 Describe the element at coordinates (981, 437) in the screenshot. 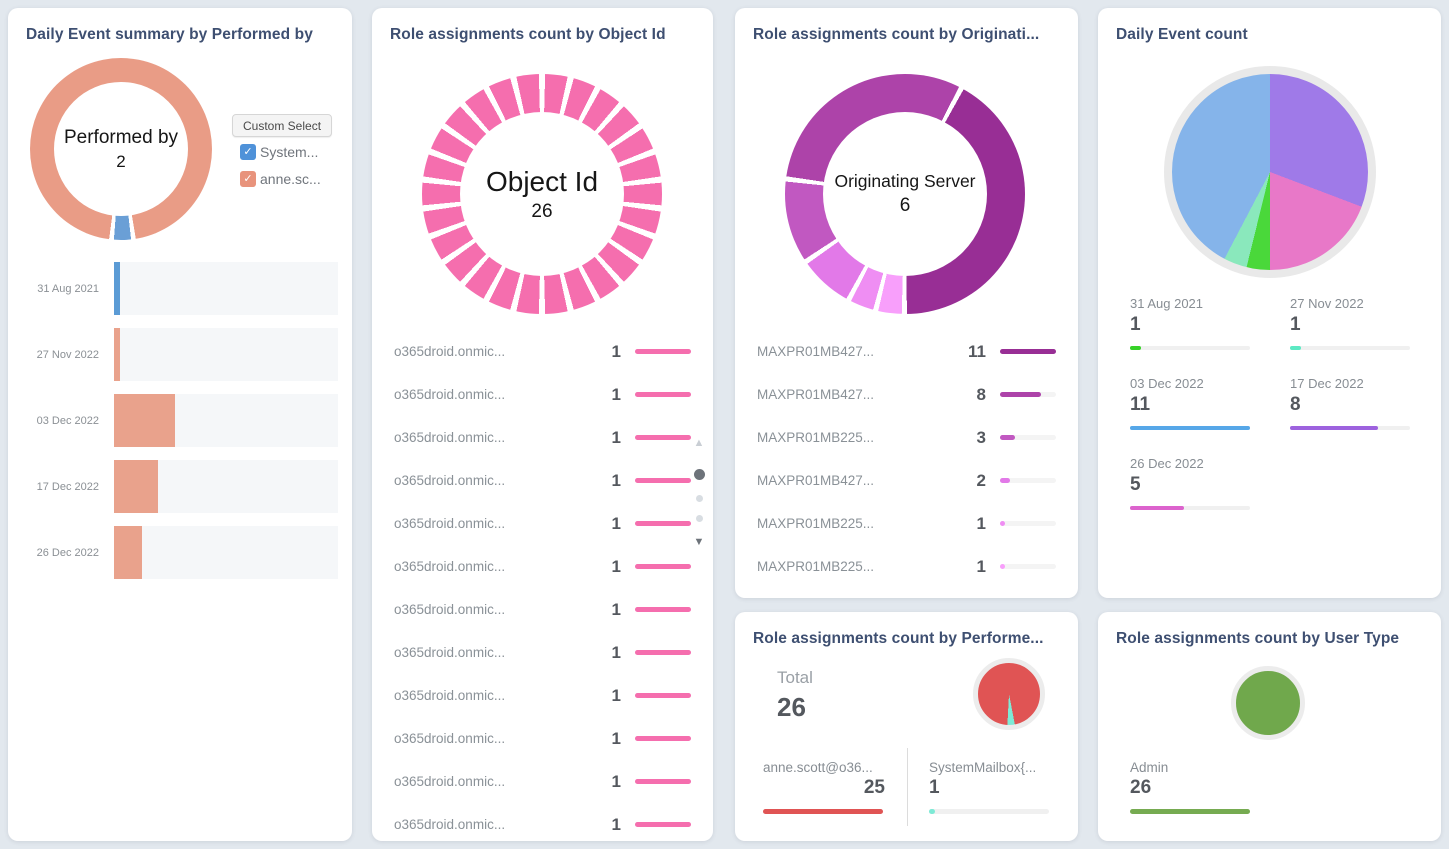

I see `list-item-value: 3` at that location.